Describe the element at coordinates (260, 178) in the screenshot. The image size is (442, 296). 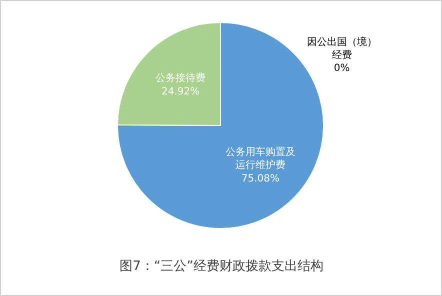
I see `data-label: 75.08%` at that location.